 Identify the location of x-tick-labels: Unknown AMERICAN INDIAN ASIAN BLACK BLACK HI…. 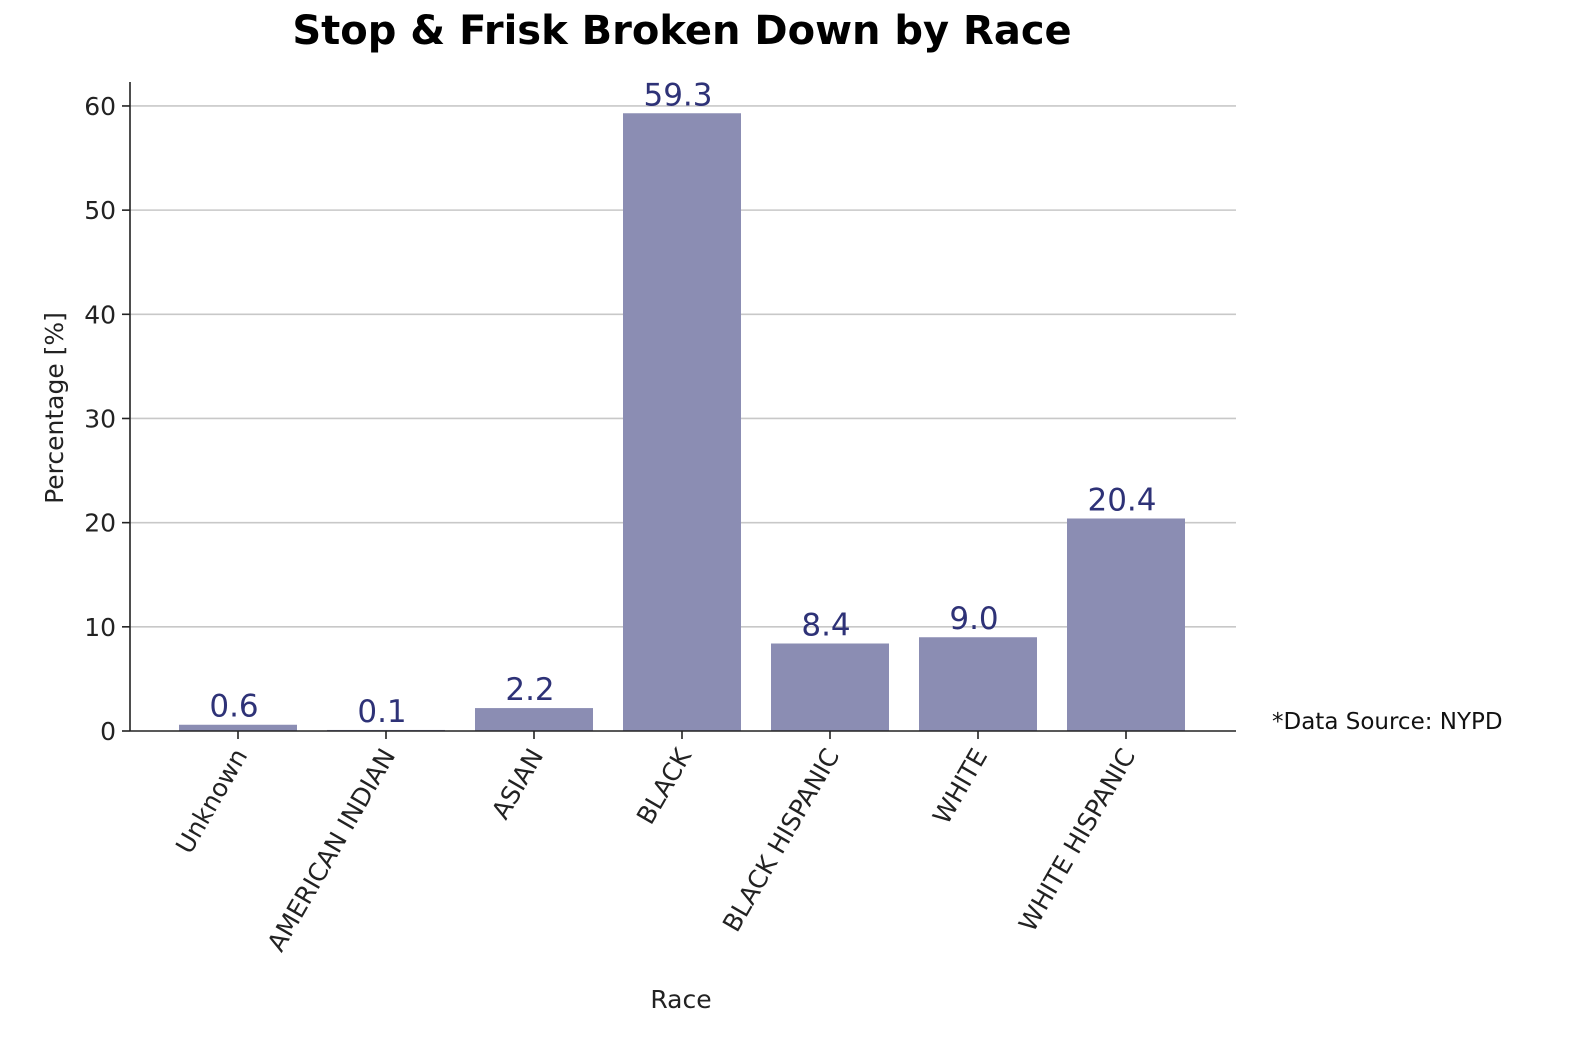
(655, 849).